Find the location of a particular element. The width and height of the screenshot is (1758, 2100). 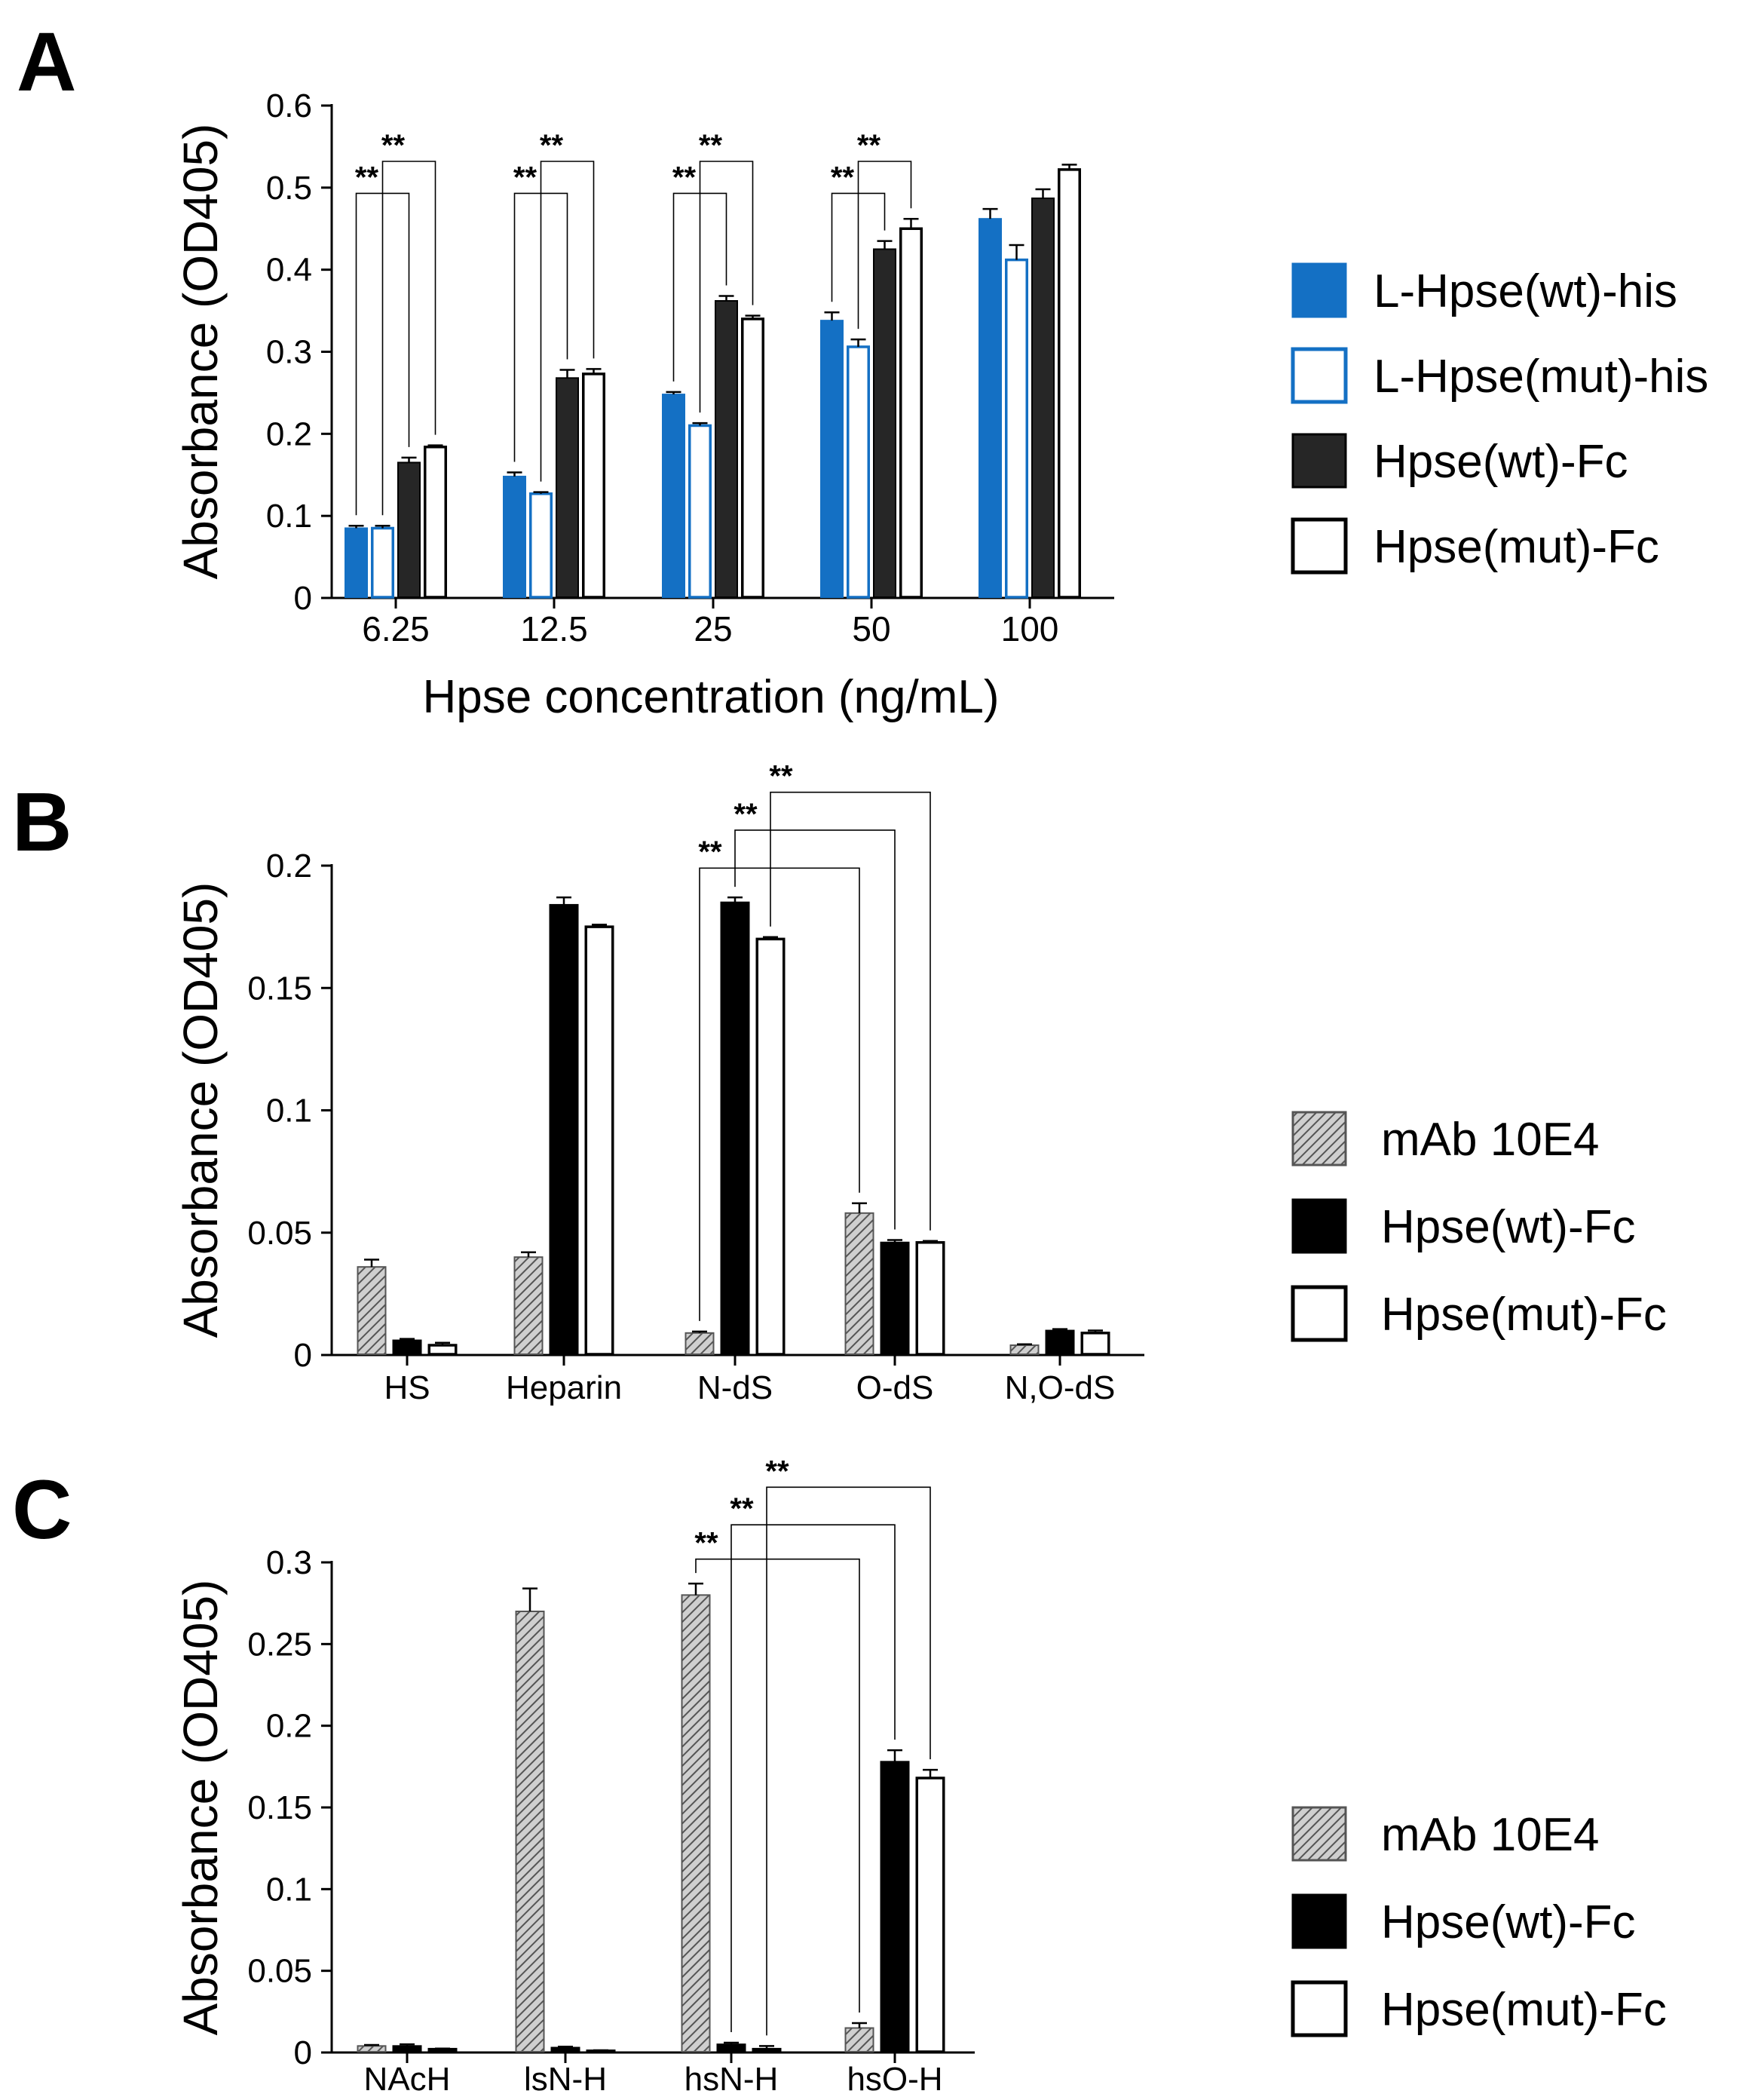

x-tick-label: N,O-dS is located at coordinates (1060, 1387).